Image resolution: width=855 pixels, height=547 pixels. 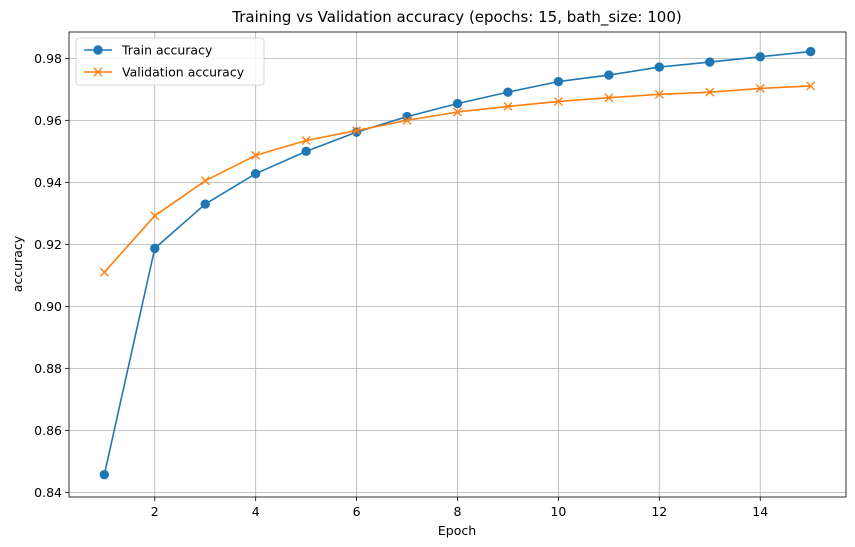 I want to click on x-tick-label: 6, so click(x=357, y=511).